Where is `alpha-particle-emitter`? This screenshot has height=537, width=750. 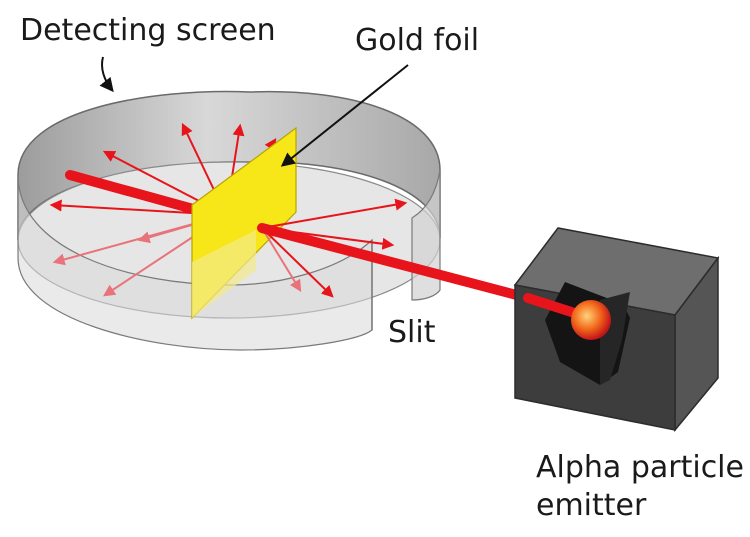
alpha-particle-emitter is located at coordinates (616, 330).